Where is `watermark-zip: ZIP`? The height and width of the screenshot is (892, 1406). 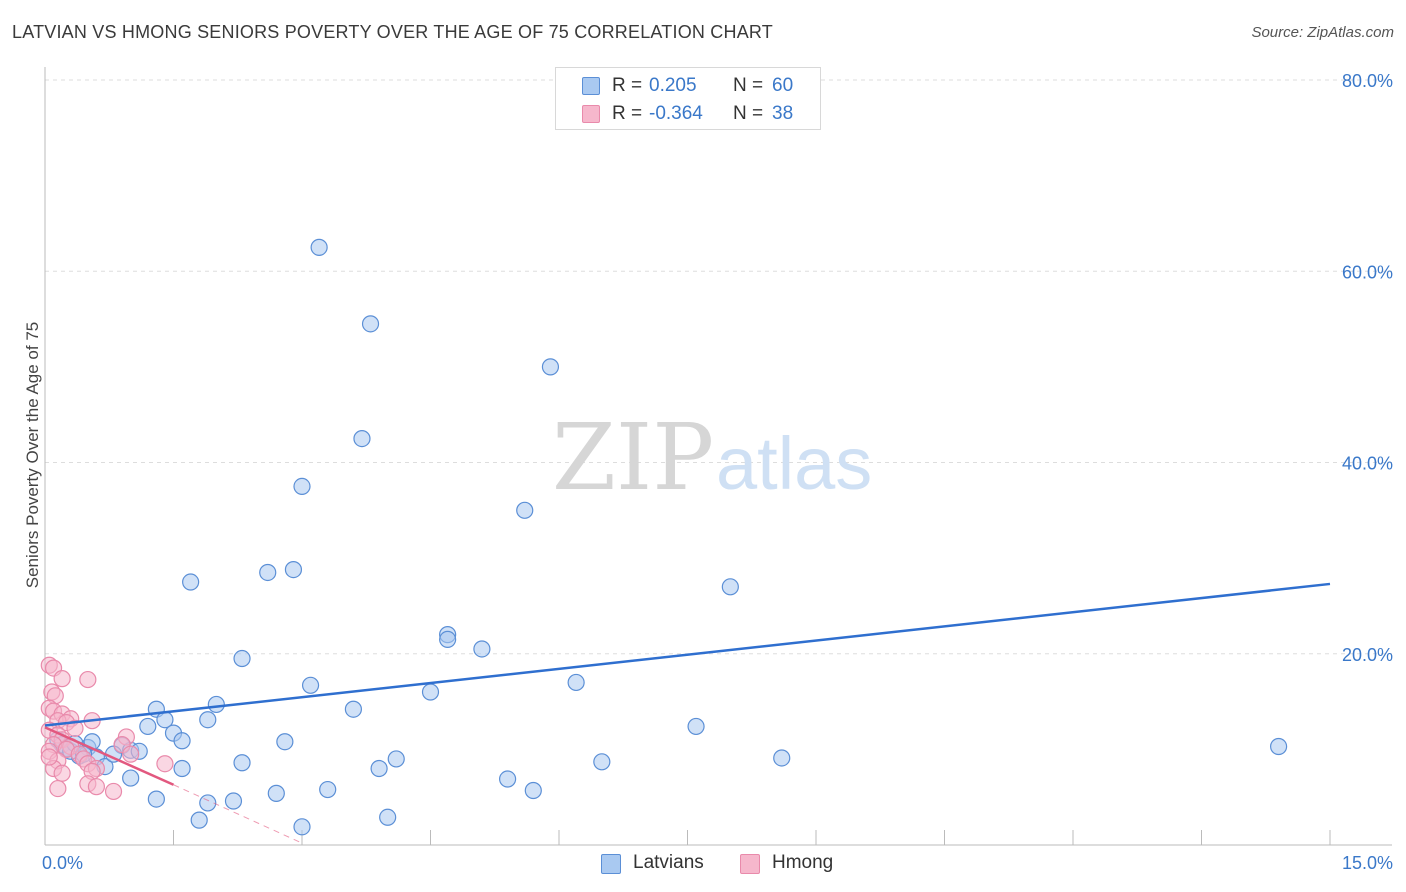 watermark-zip: ZIP is located at coordinates (633, 457).